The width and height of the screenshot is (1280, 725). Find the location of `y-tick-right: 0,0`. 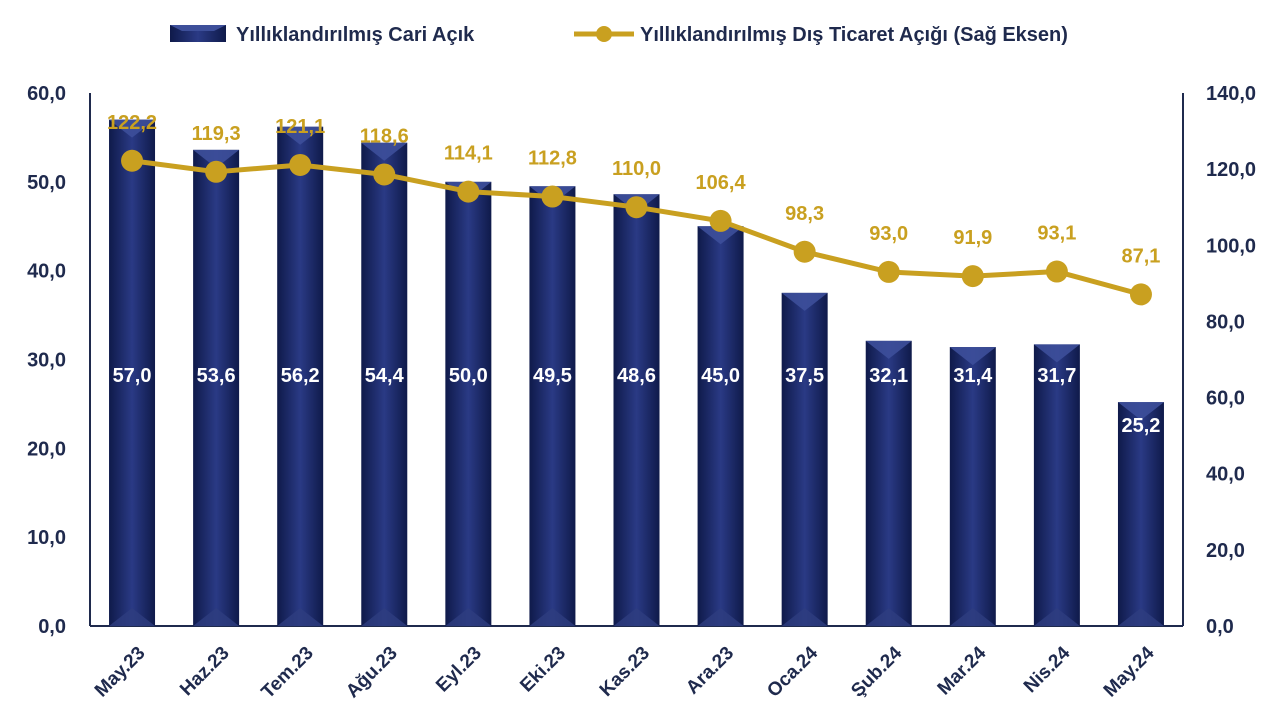

y-tick-right: 0,0 is located at coordinates (1220, 627).